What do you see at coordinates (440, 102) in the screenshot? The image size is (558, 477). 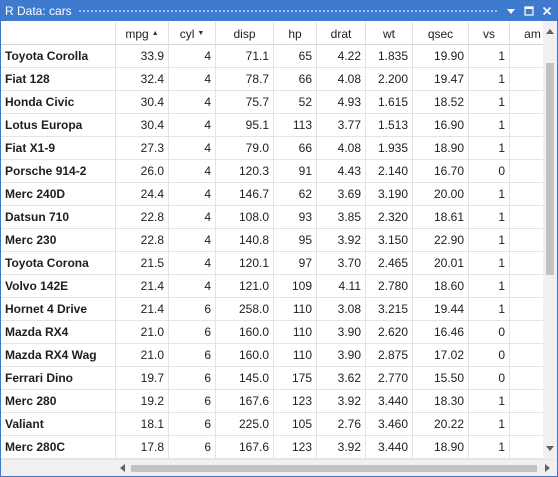 I see `cell-qsec: 18.52` at bounding box center [440, 102].